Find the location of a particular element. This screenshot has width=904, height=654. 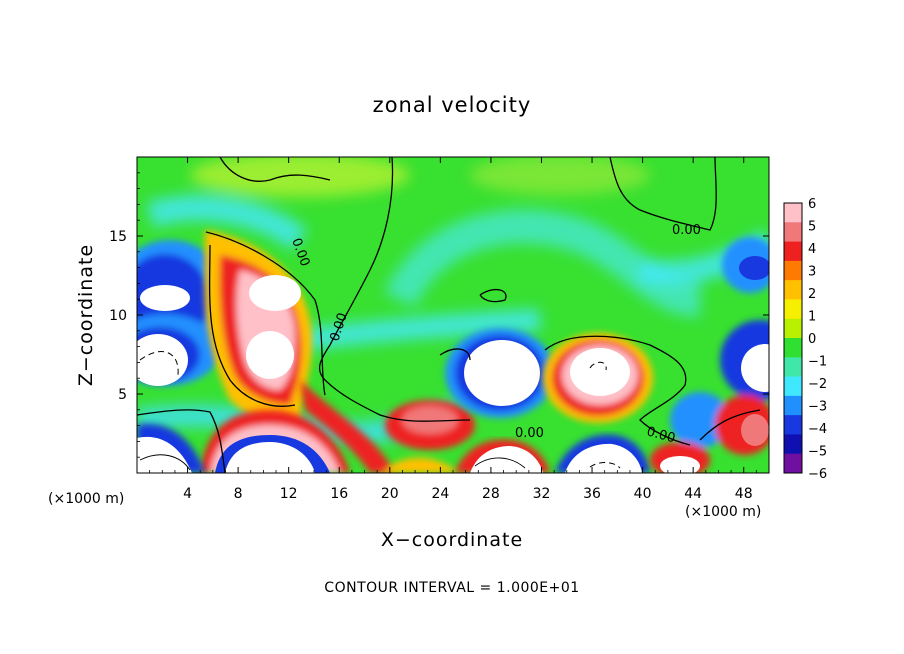

x-unit-right: (×1000 m) is located at coordinates (723, 512).